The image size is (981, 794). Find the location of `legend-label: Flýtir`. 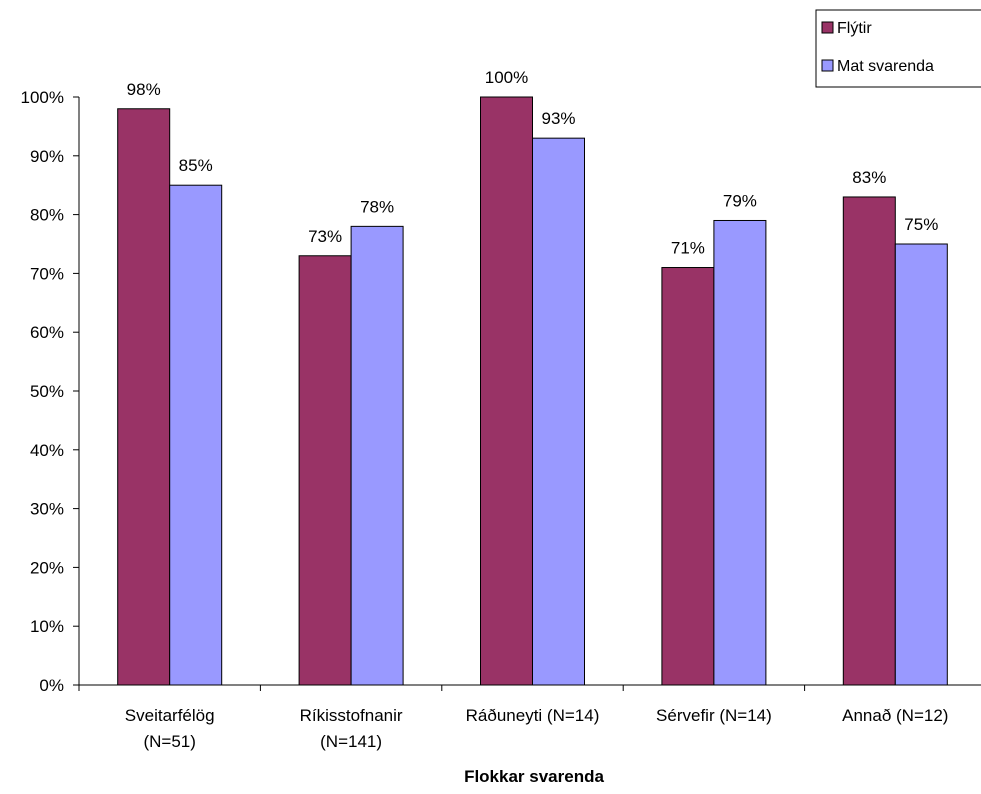

legend-label: Flýtir is located at coordinates (854, 28).